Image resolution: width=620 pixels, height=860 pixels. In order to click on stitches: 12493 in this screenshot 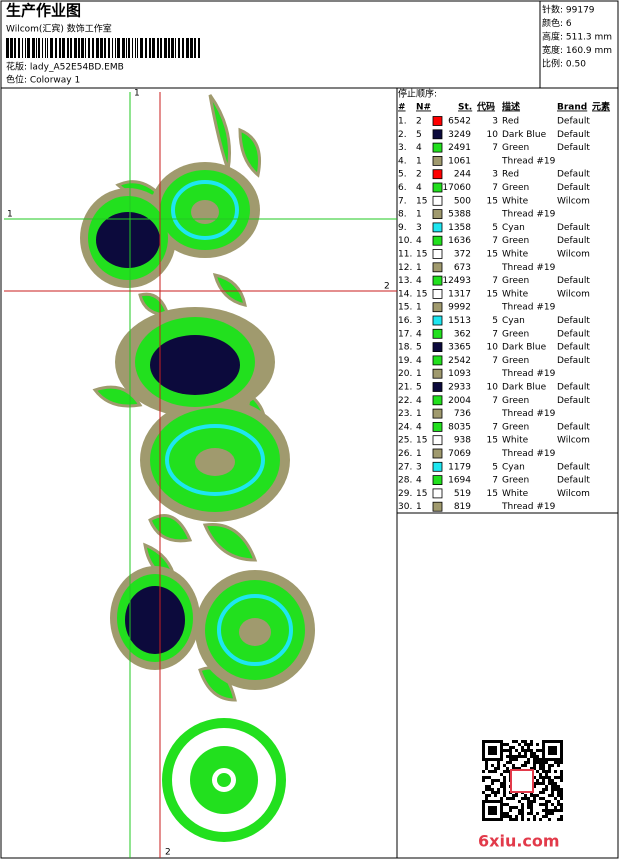, I will do `click(456, 281)`.